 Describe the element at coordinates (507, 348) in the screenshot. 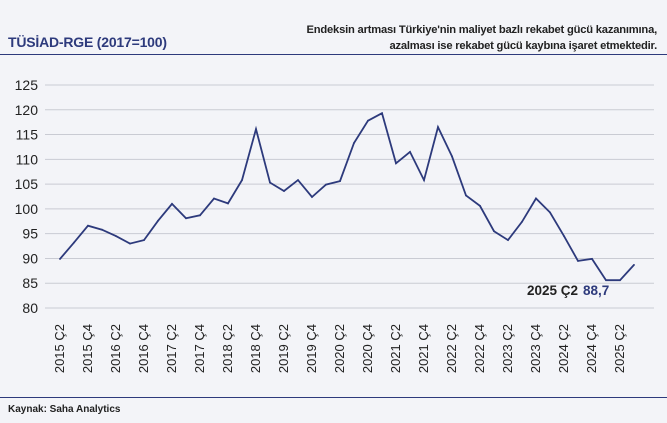

I see `x-tick-label: 2023 Ç2` at that location.